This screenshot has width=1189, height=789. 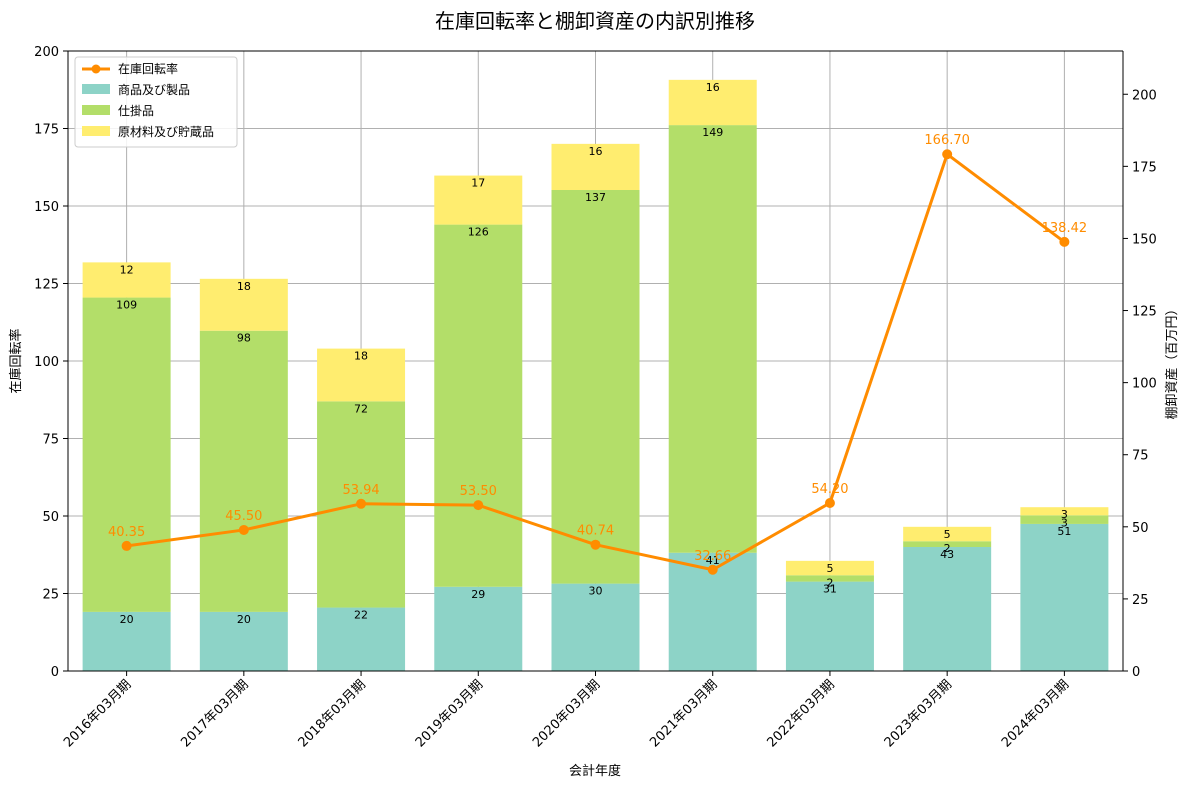 What do you see at coordinates (830, 589) in the screenshot?
I see `bar-value-label: 31` at bounding box center [830, 589].